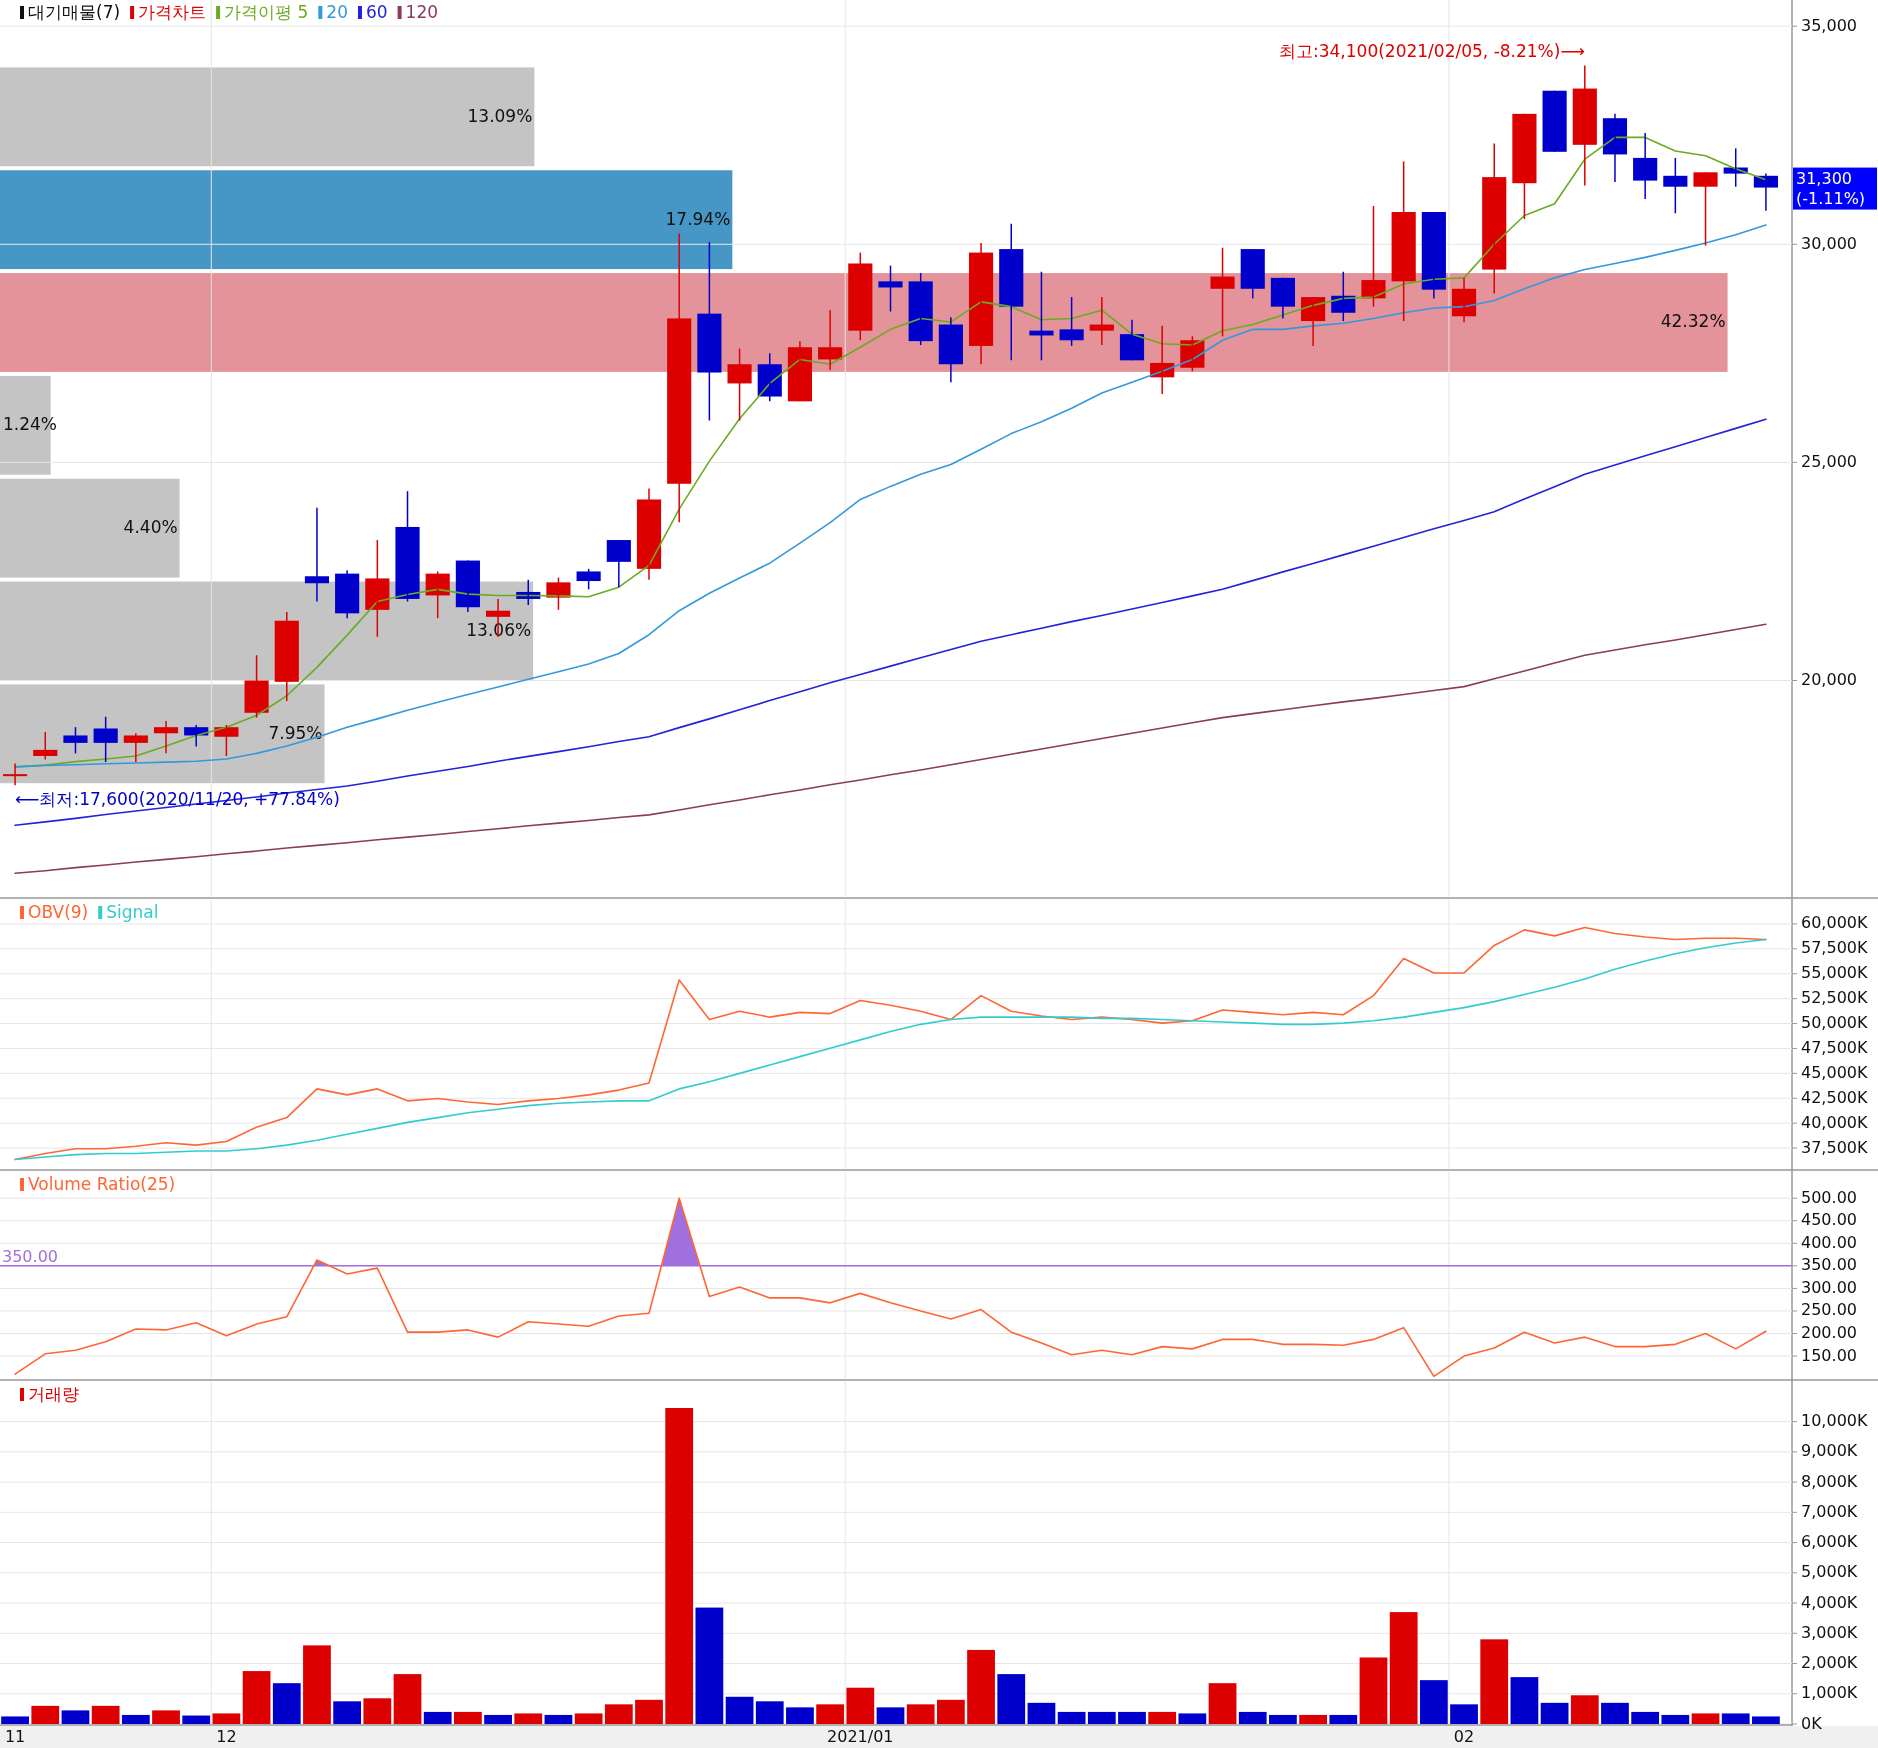 Image resolution: width=1878 pixels, height=1748 pixels. Describe the element at coordinates (422, 12) in the screenshot. I see `legend-label: 120` at that location.